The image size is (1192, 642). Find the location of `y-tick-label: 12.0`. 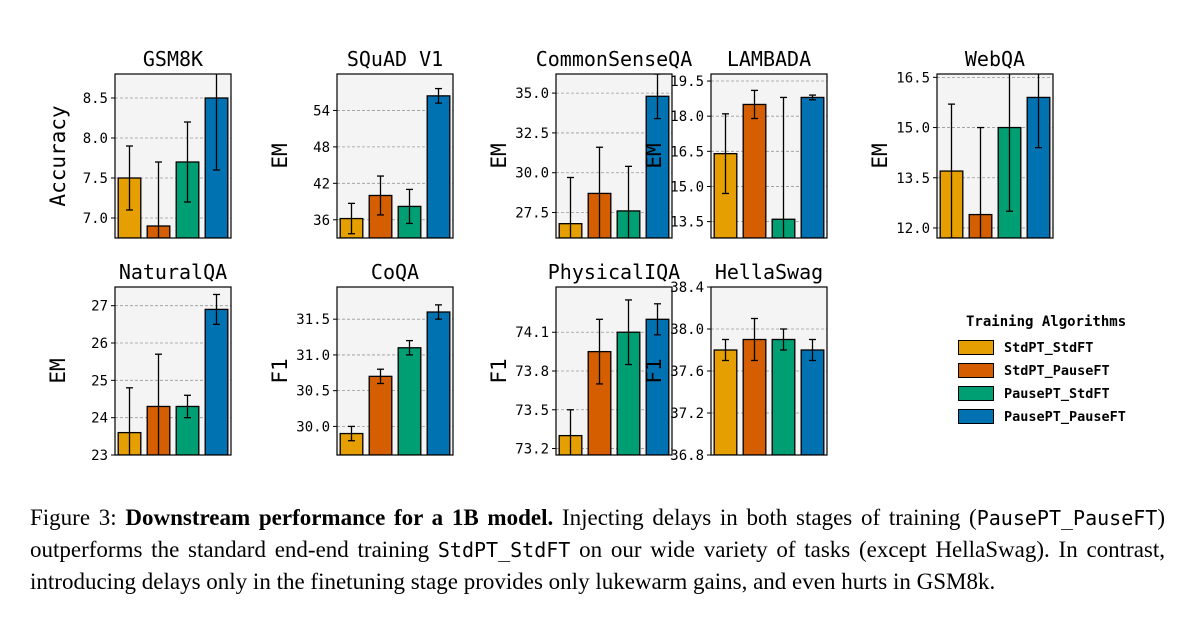

y-tick-label: 12.0 is located at coordinates (913, 229).